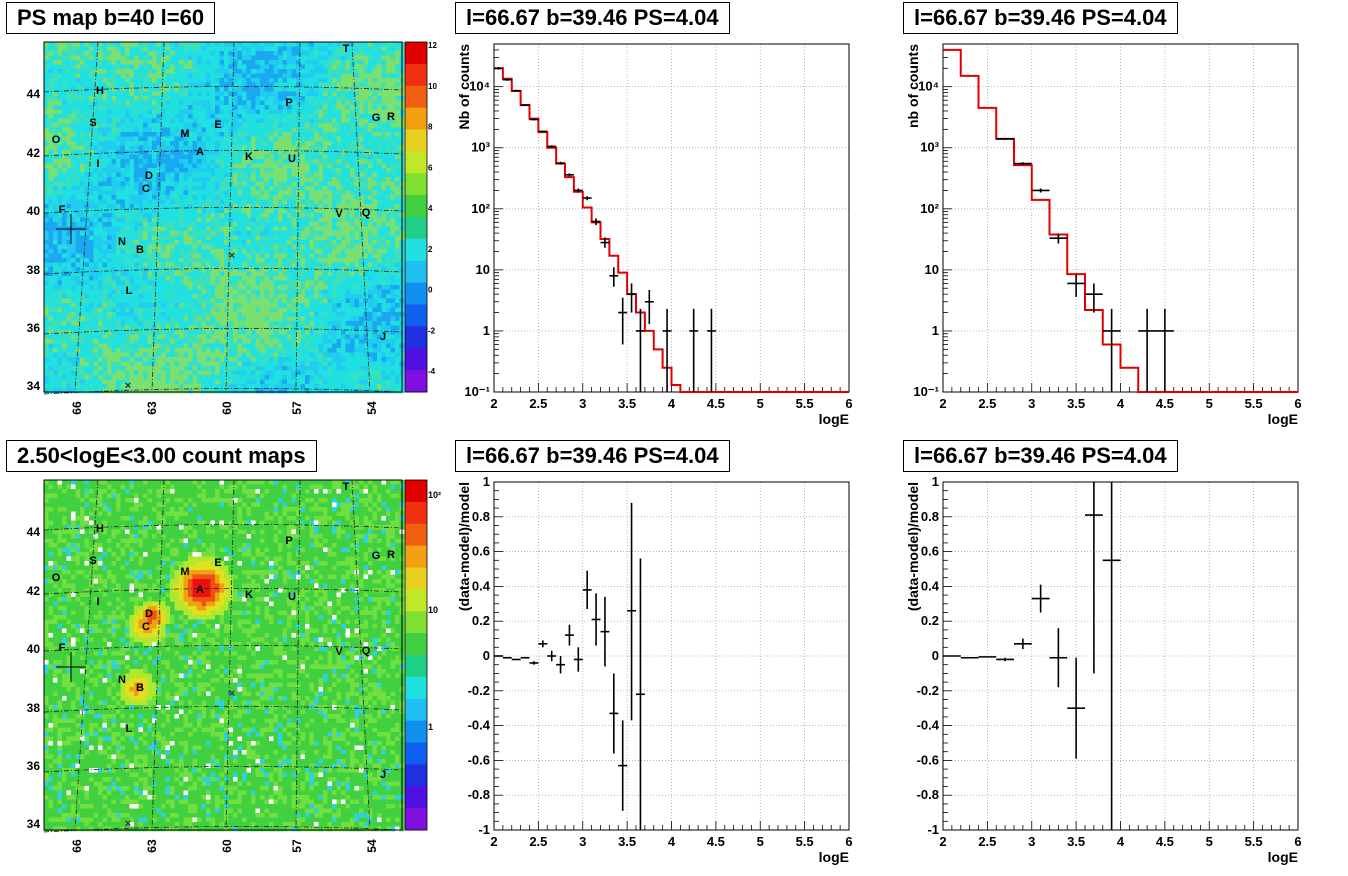  Describe the element at coordinates (217, 125) in the screenshot. I see `source-label-e: E` at that location.